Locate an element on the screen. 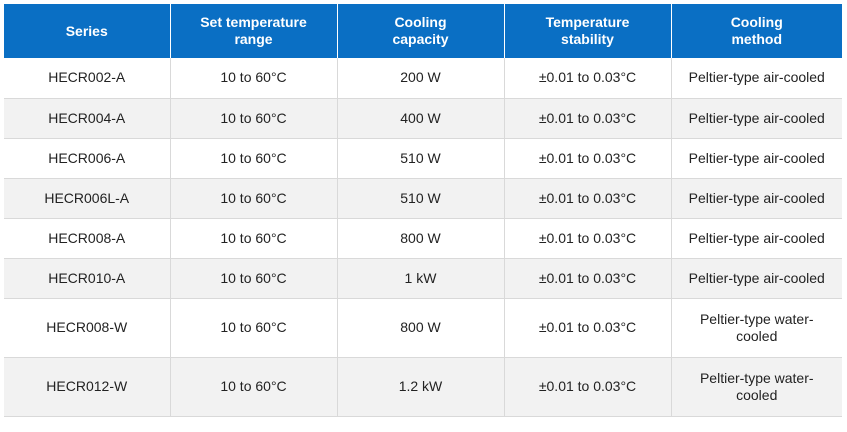 Image resolution: width=847 pixels, height=432 pixels. cell-capacity: 400 W is located at coordinates (421, 118).